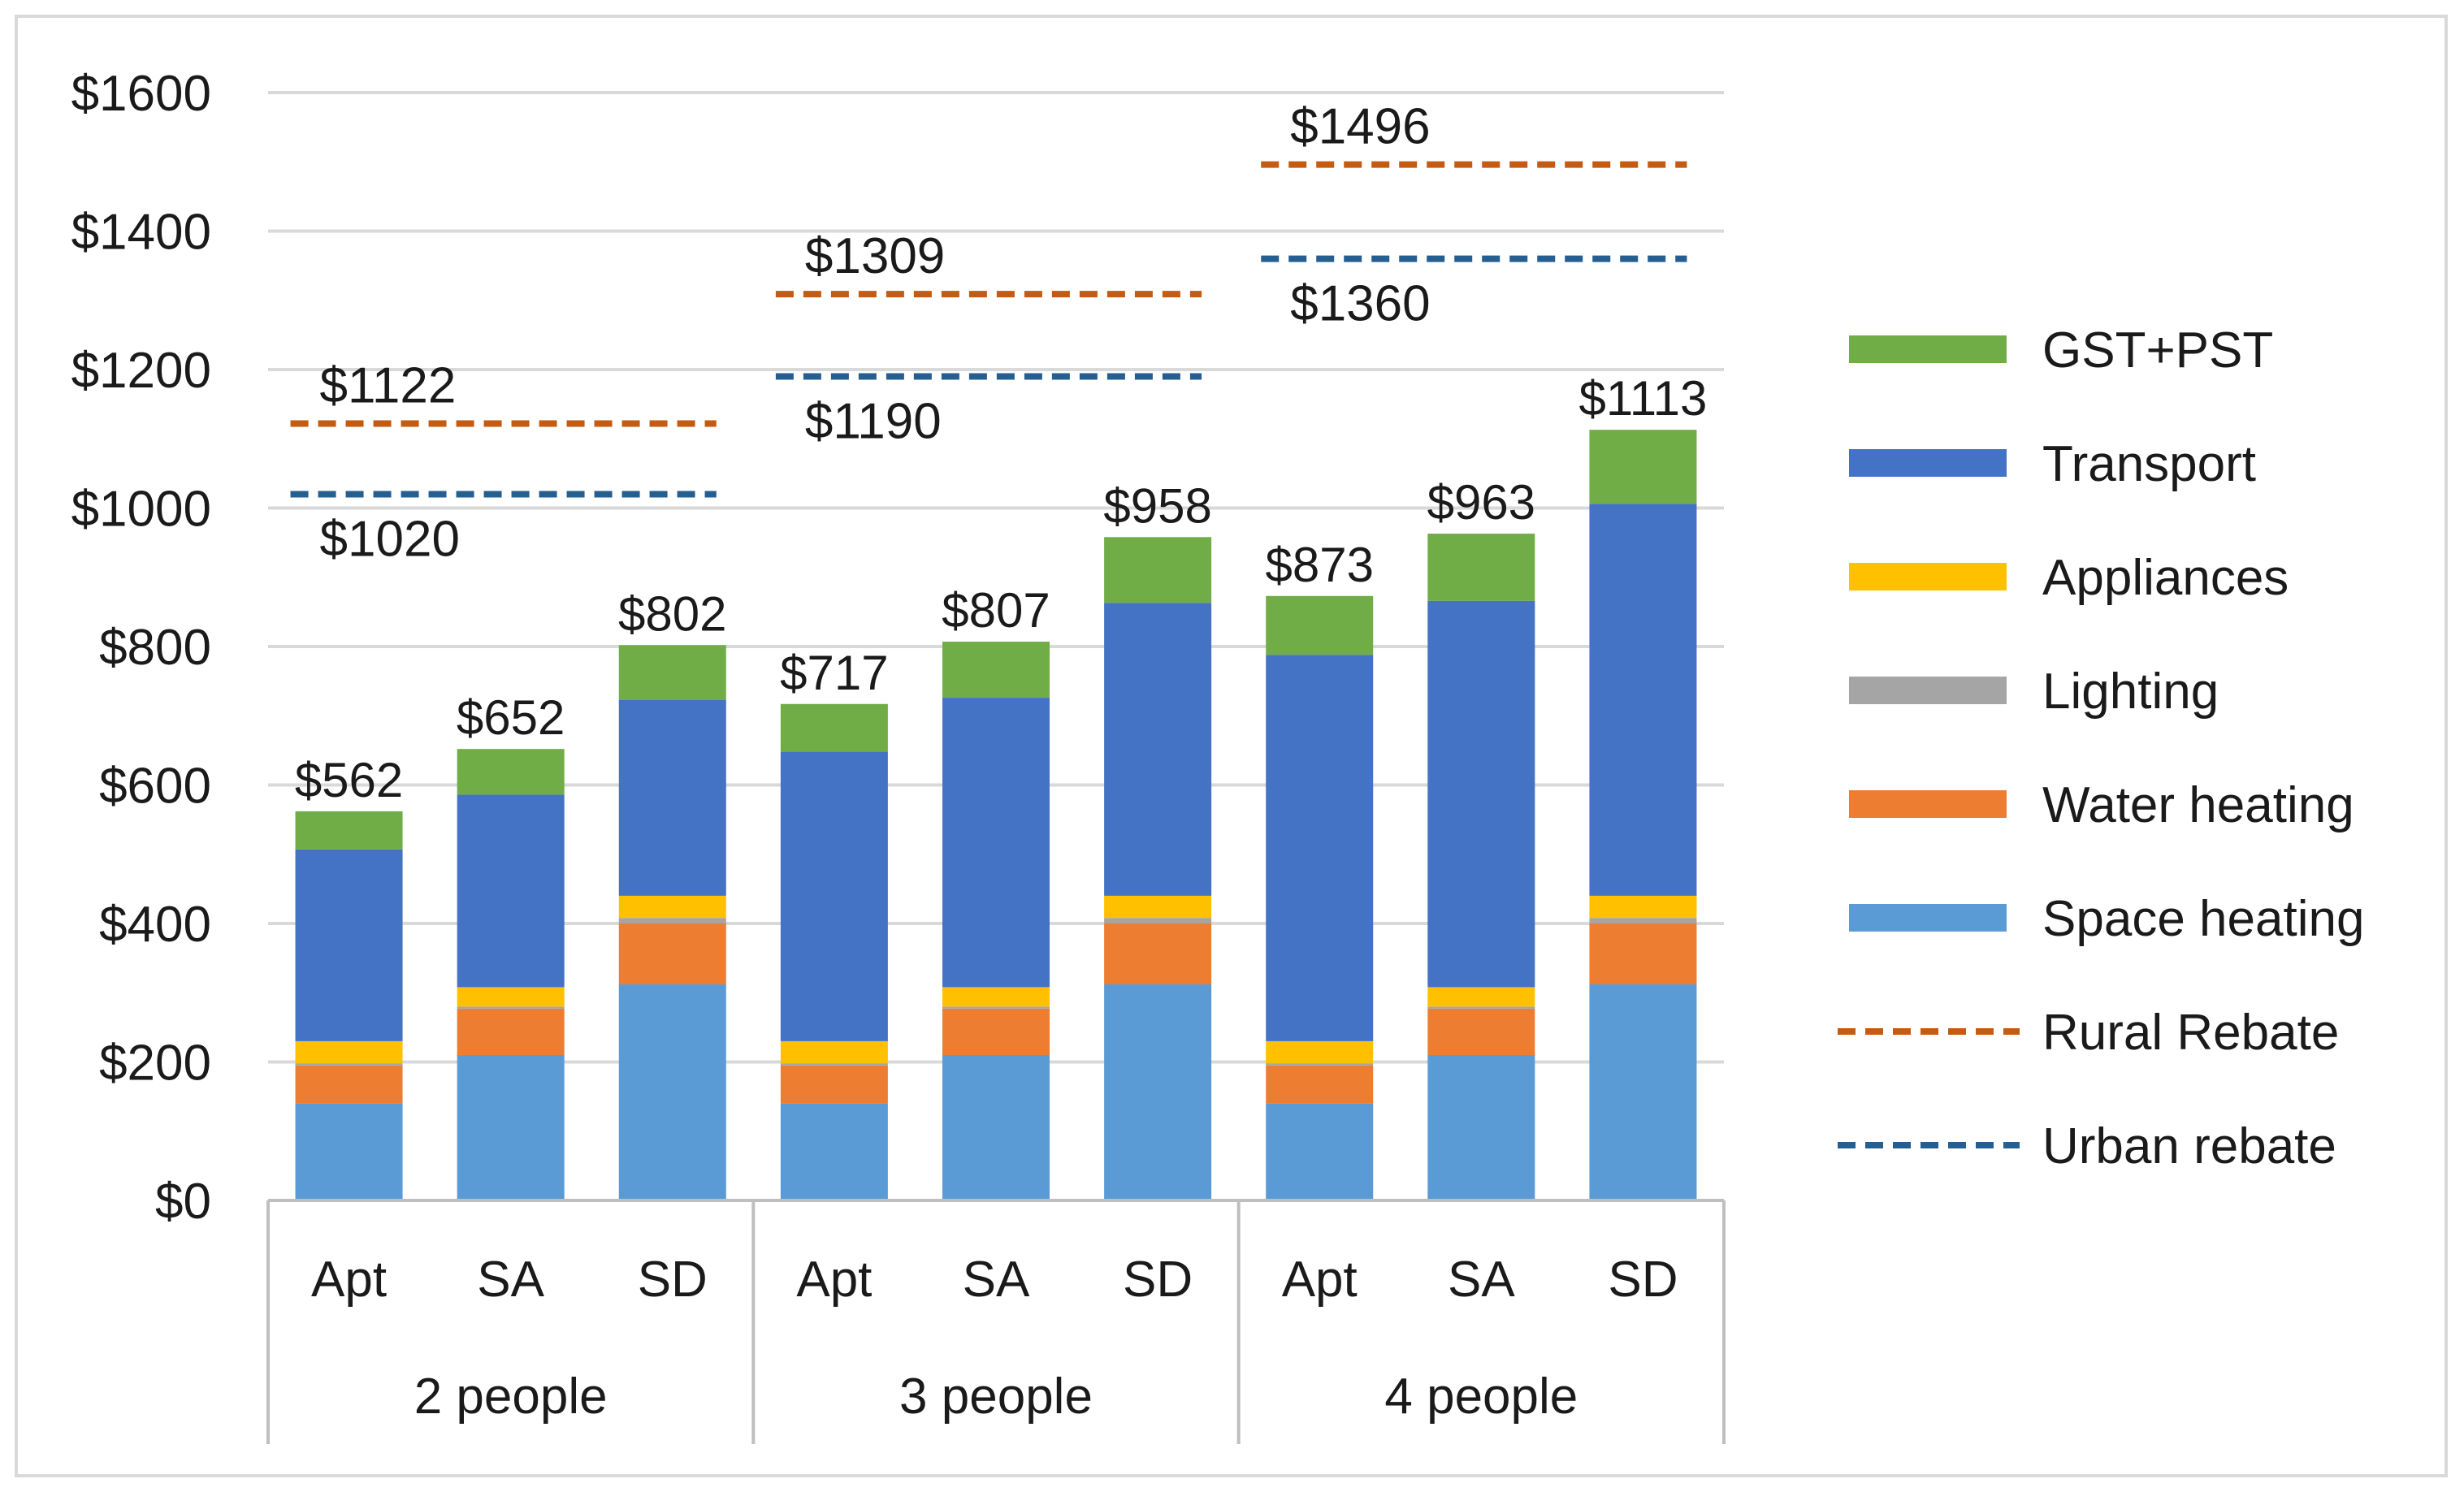 This screenshot has width=2464, height=1492. I want to click on y-tick-label: $400, so click(155, 925).